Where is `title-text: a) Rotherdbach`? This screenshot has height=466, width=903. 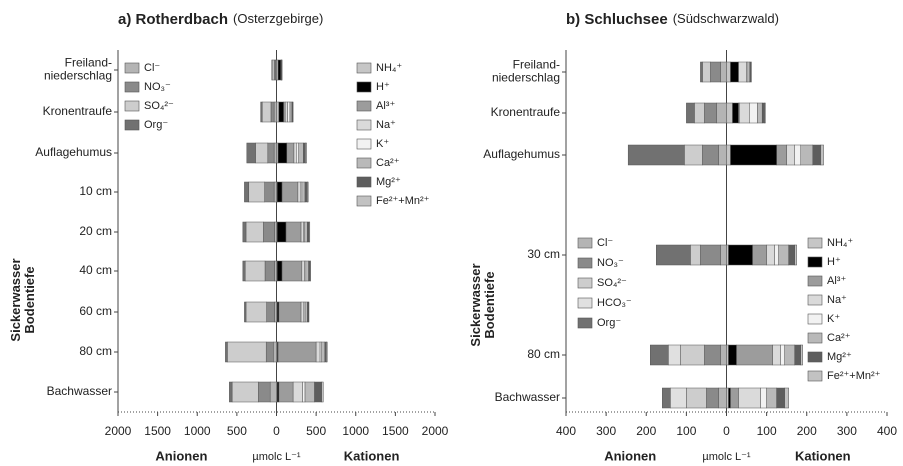
title-text: a) Rotherdbach is located at coordinates (173, 19).